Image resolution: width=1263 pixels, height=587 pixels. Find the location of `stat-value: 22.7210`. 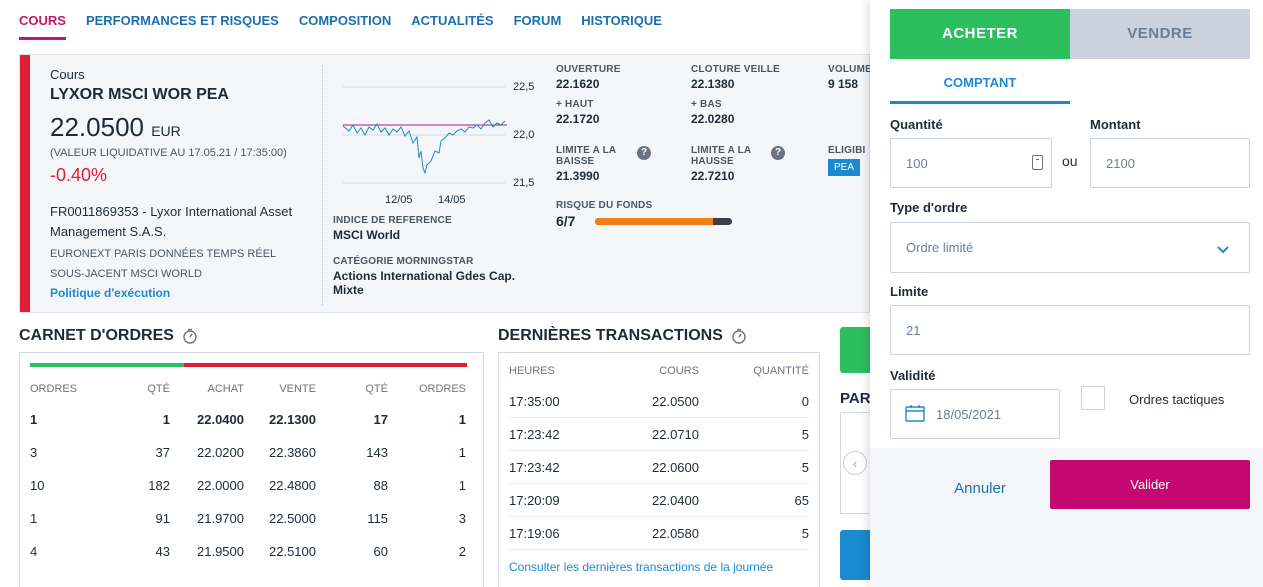

stat-value: 22.7210 is located at coordinates (713, 176).